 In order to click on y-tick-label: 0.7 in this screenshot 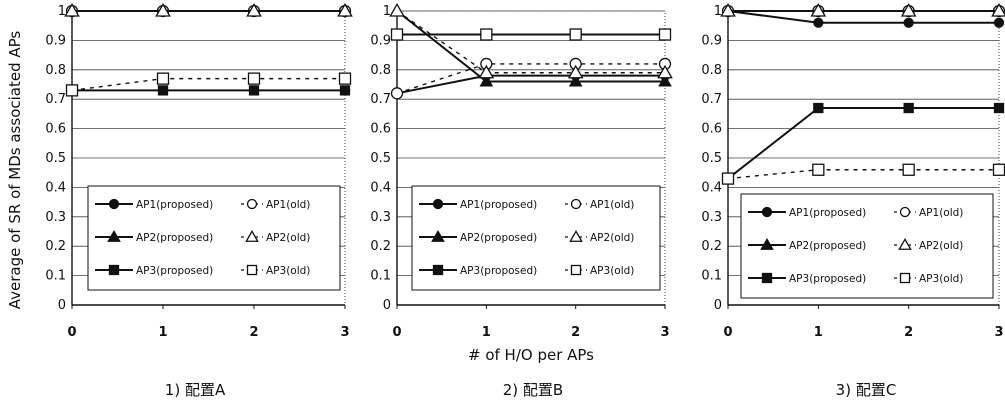, I will do `click(55, 99)`.